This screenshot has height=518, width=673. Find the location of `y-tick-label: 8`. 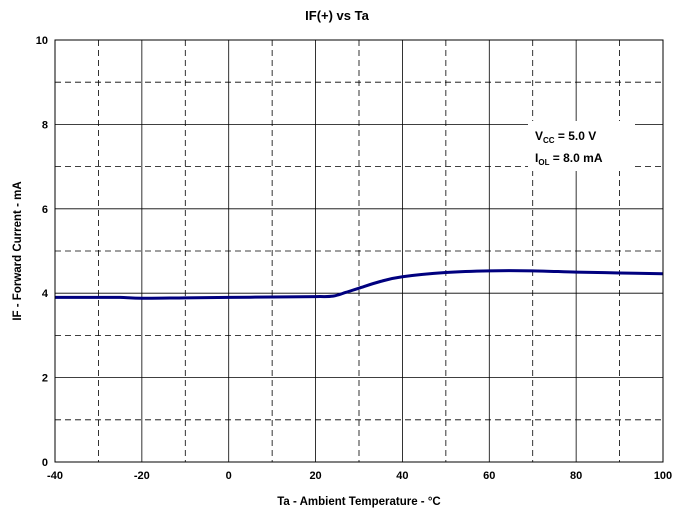

y-tick-label: 8 is located at coordinates (45, 125).